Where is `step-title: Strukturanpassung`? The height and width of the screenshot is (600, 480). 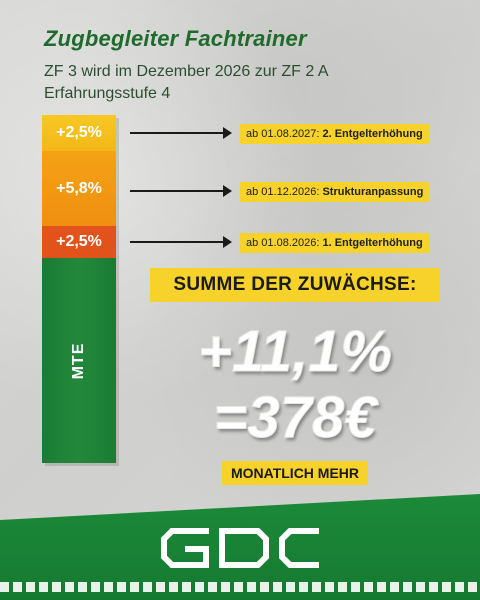
step-title: Strukturanpassung is located at coordinates (373, 192).